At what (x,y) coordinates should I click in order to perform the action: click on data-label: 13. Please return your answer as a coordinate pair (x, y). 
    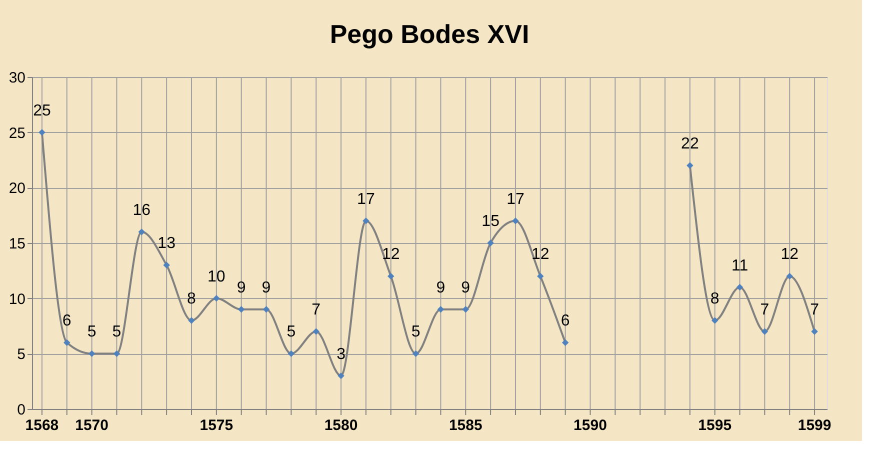
    Looking at the image, I should click on (167, 243).